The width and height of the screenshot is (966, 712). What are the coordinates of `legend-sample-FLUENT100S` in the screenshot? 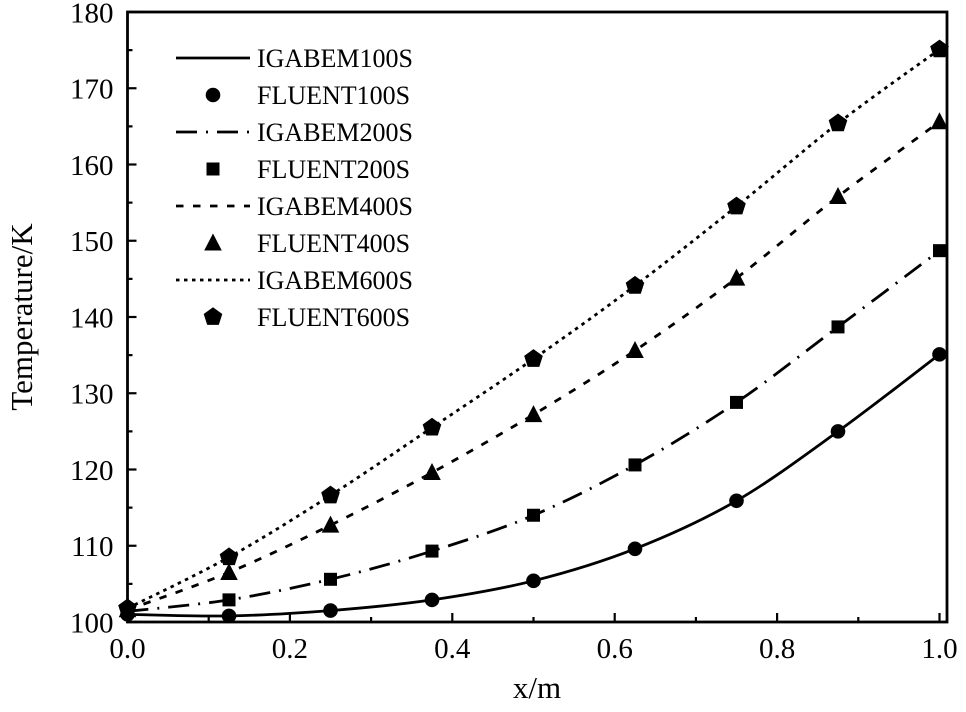 It's located at (213, 95).